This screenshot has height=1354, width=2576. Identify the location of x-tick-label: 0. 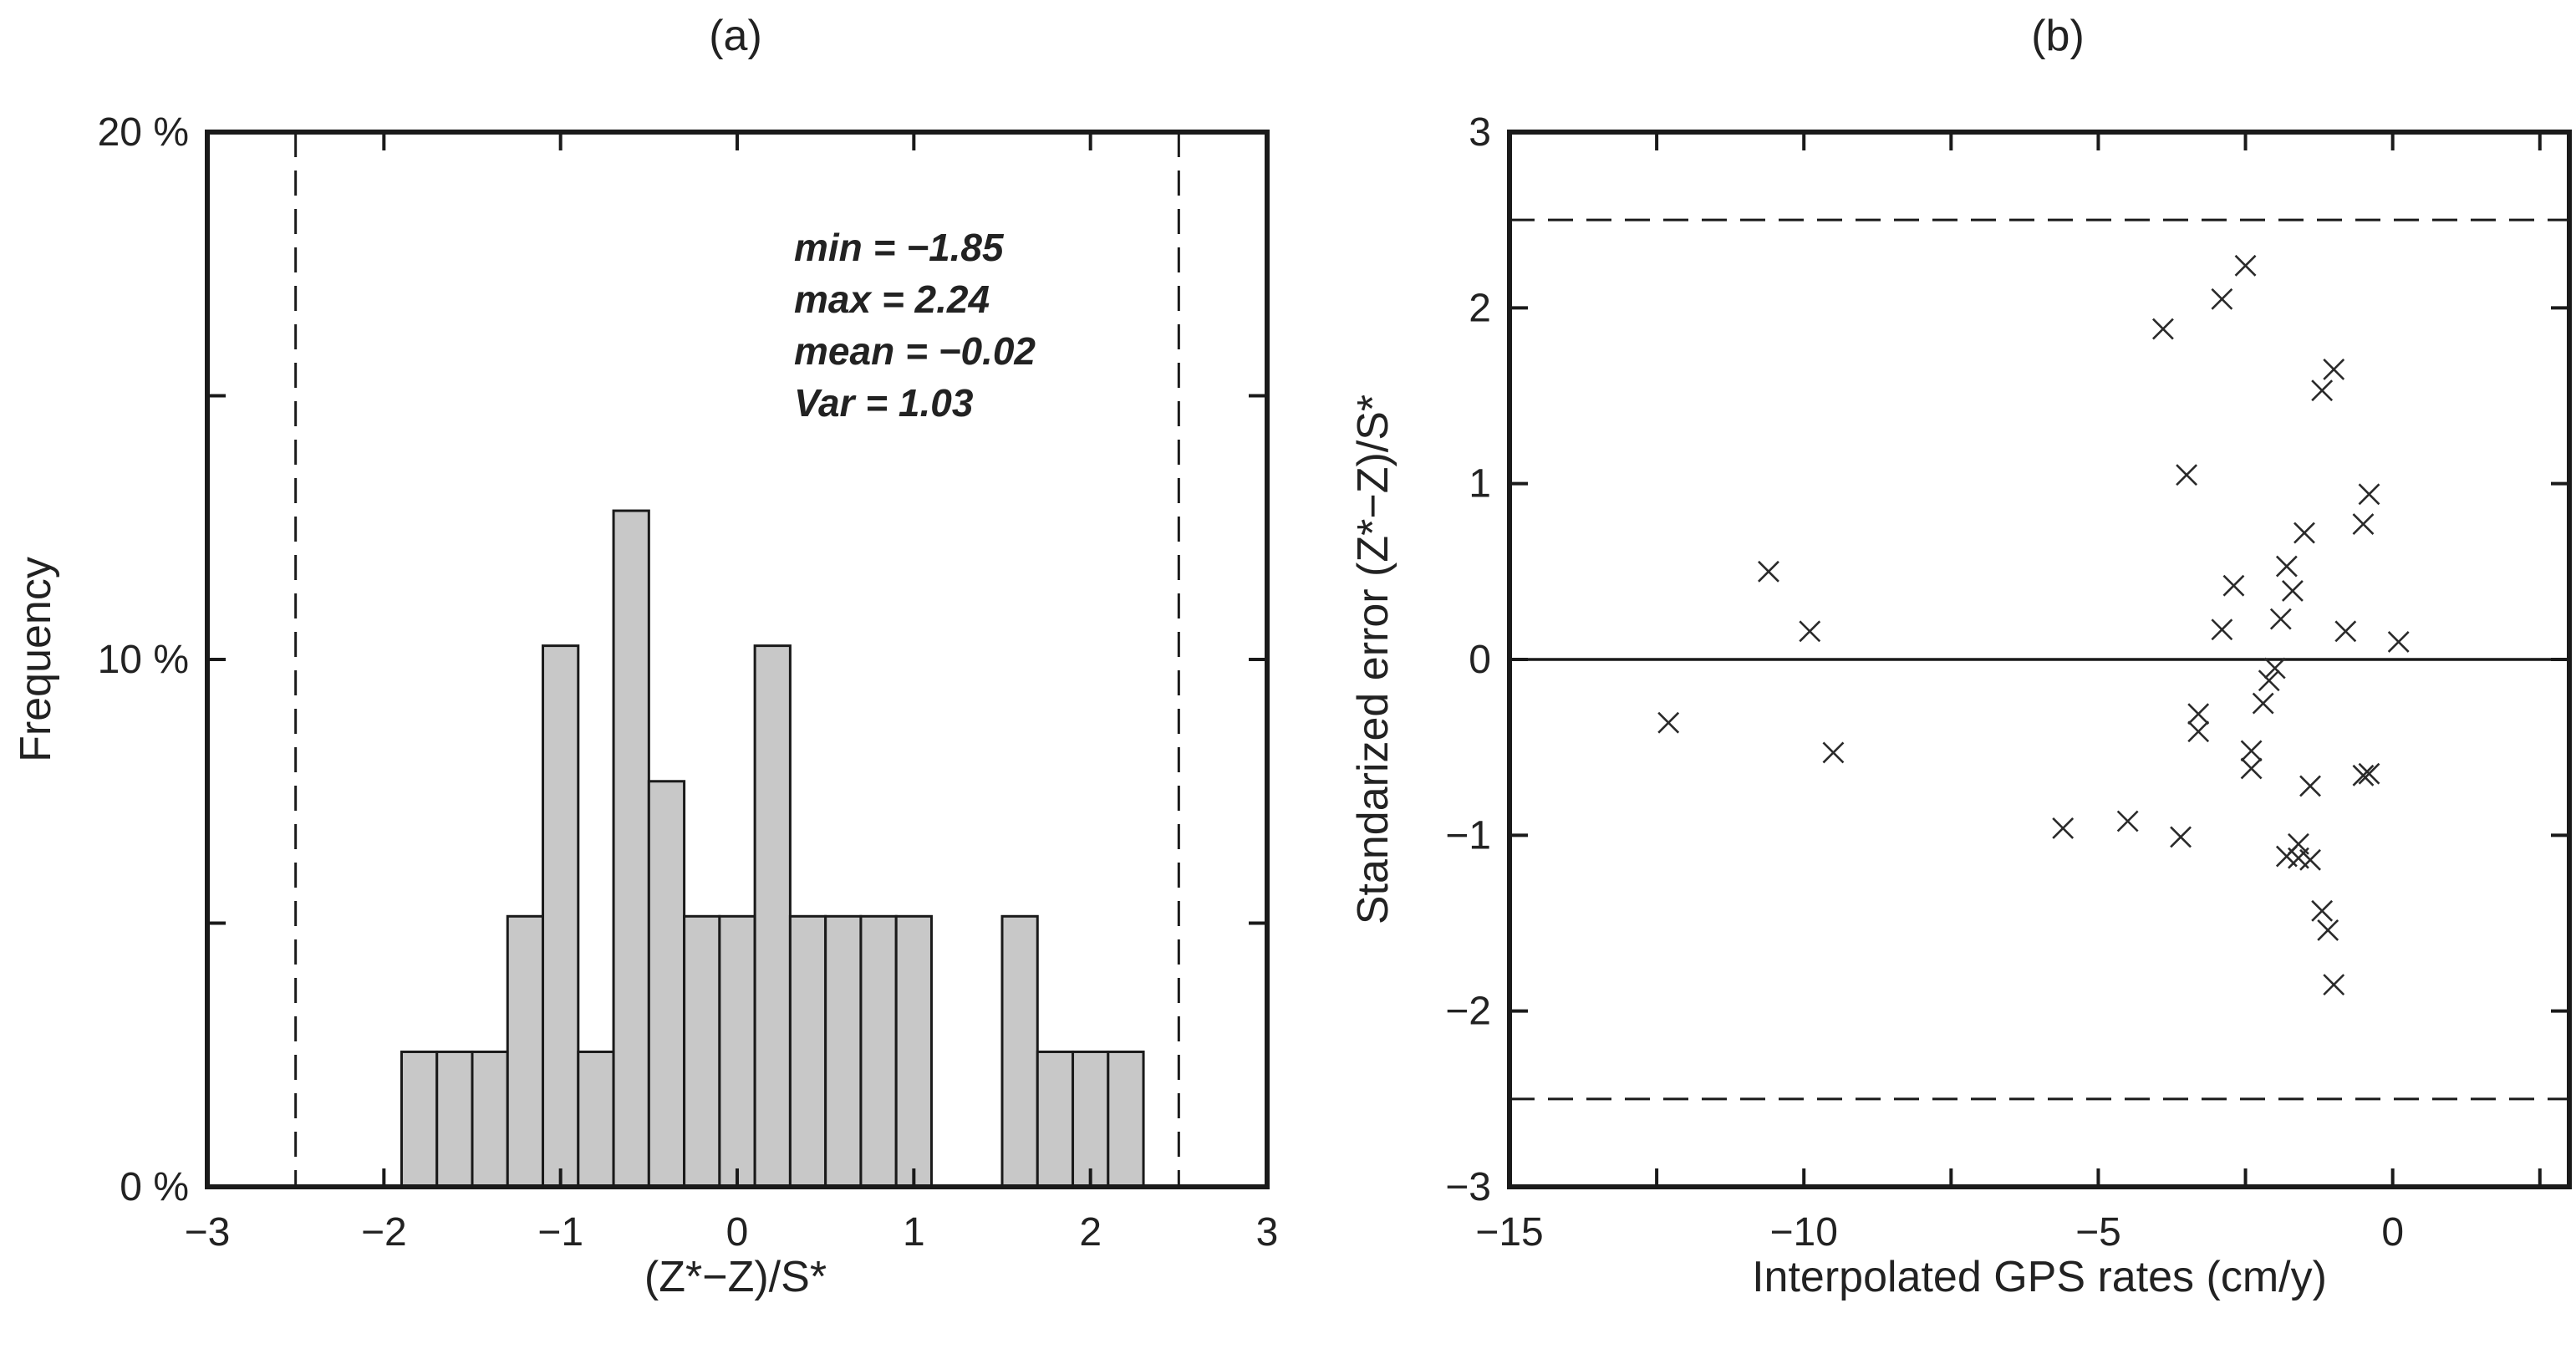
(2392, 1232).